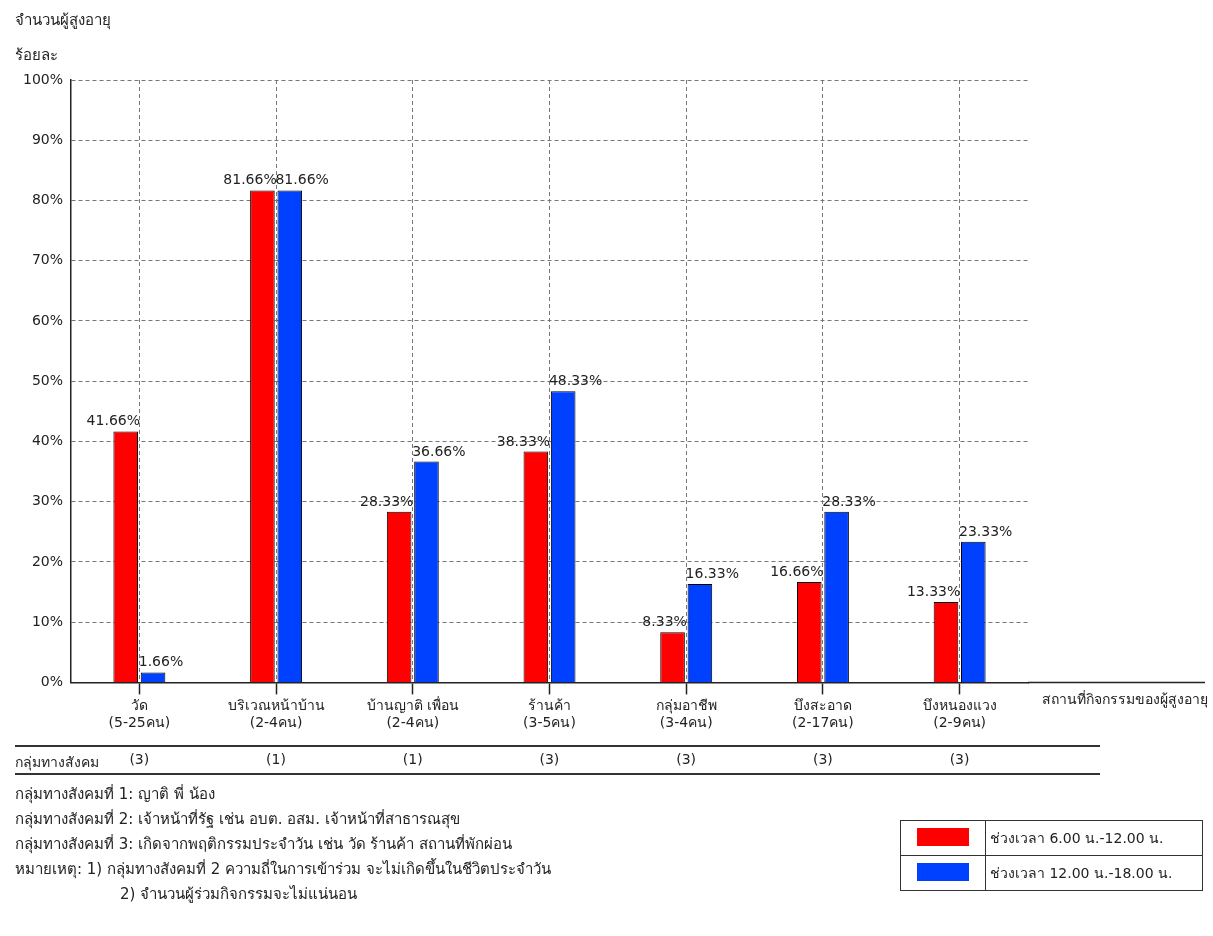 The width and height of the screenshot is (1213, 936). I want to click on data-label: 41.66%, so click(113, 420).